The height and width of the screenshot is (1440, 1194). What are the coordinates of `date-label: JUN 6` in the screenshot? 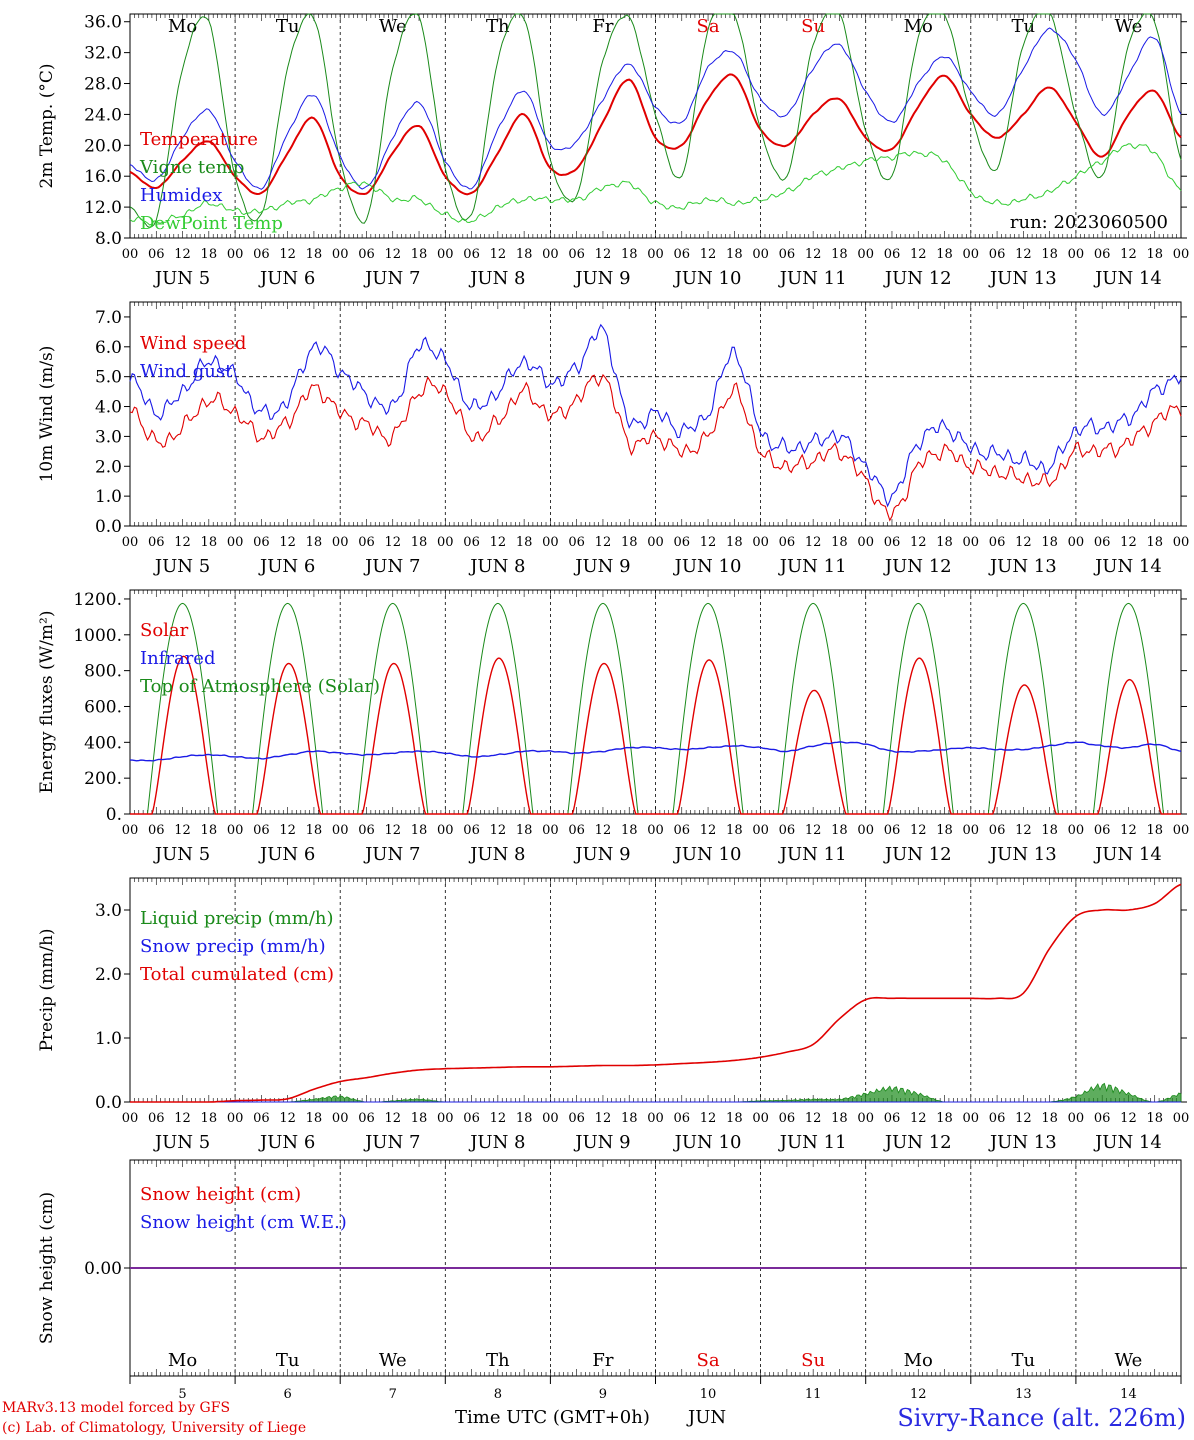 It's located at (286, 1142).